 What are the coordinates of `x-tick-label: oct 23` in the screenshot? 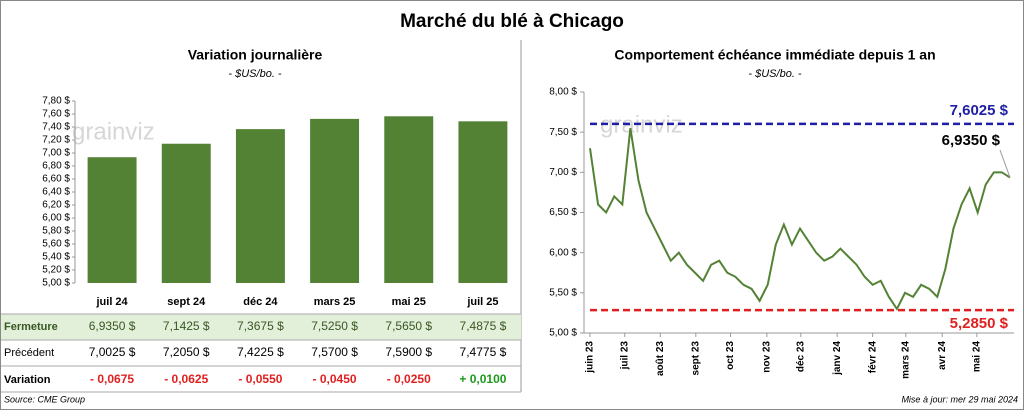 It's located at (730, 355).